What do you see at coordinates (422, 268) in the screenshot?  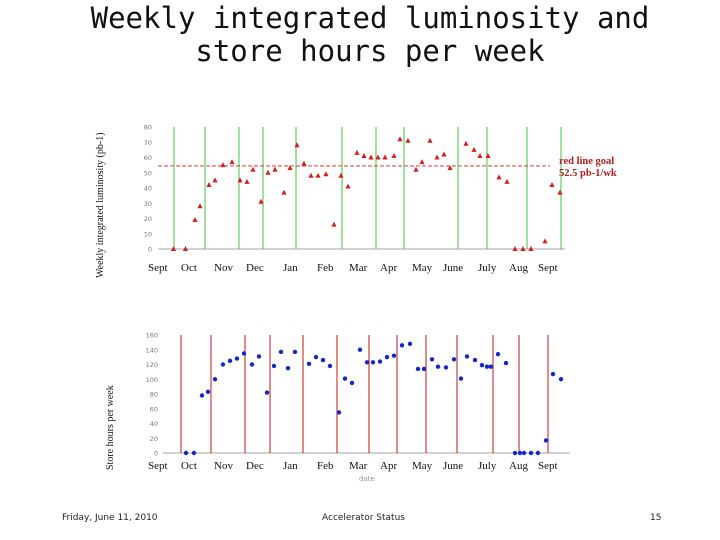 I see `luminosity-month-label: May` at bounding box center [422, 268].